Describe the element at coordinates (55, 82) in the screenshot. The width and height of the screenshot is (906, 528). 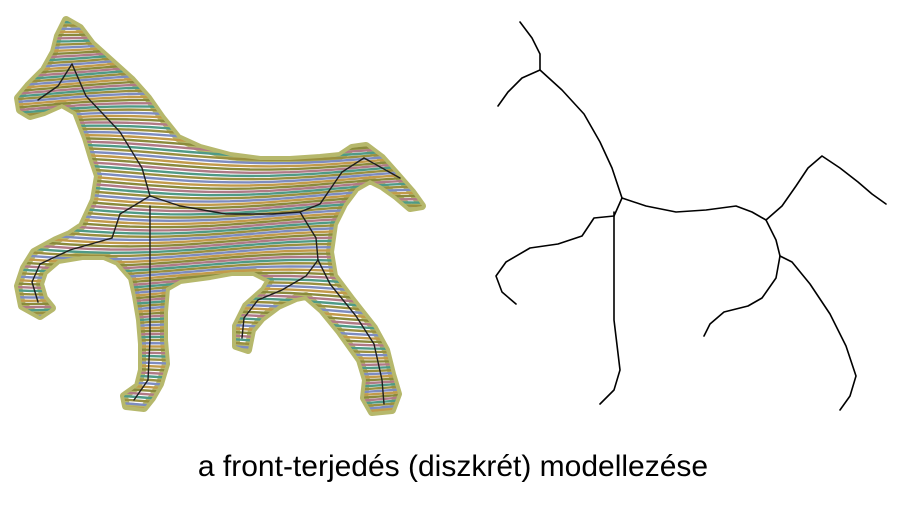
I see `left-skeleton-head` at that location.